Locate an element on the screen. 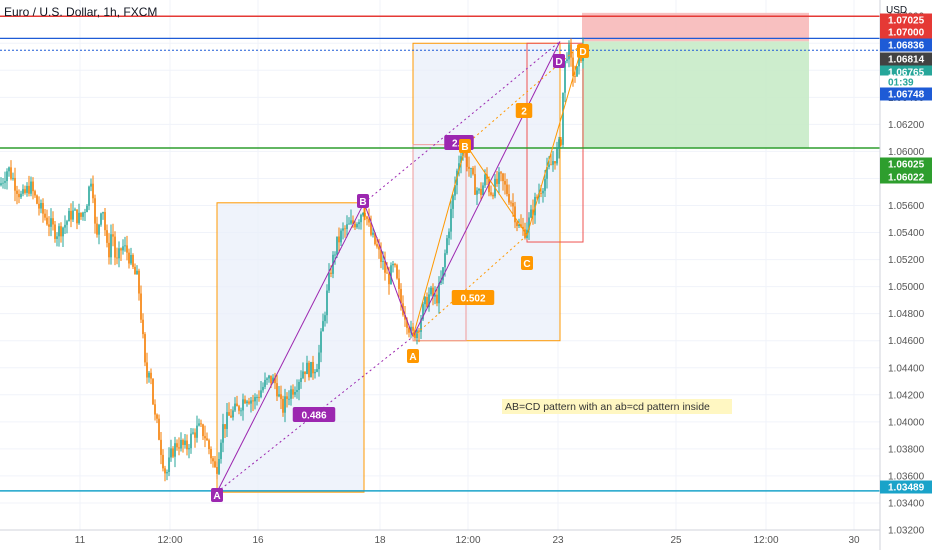 The image size is (932, 555). price-tick-label: 1.04800 is located at coordinates (906, 314).